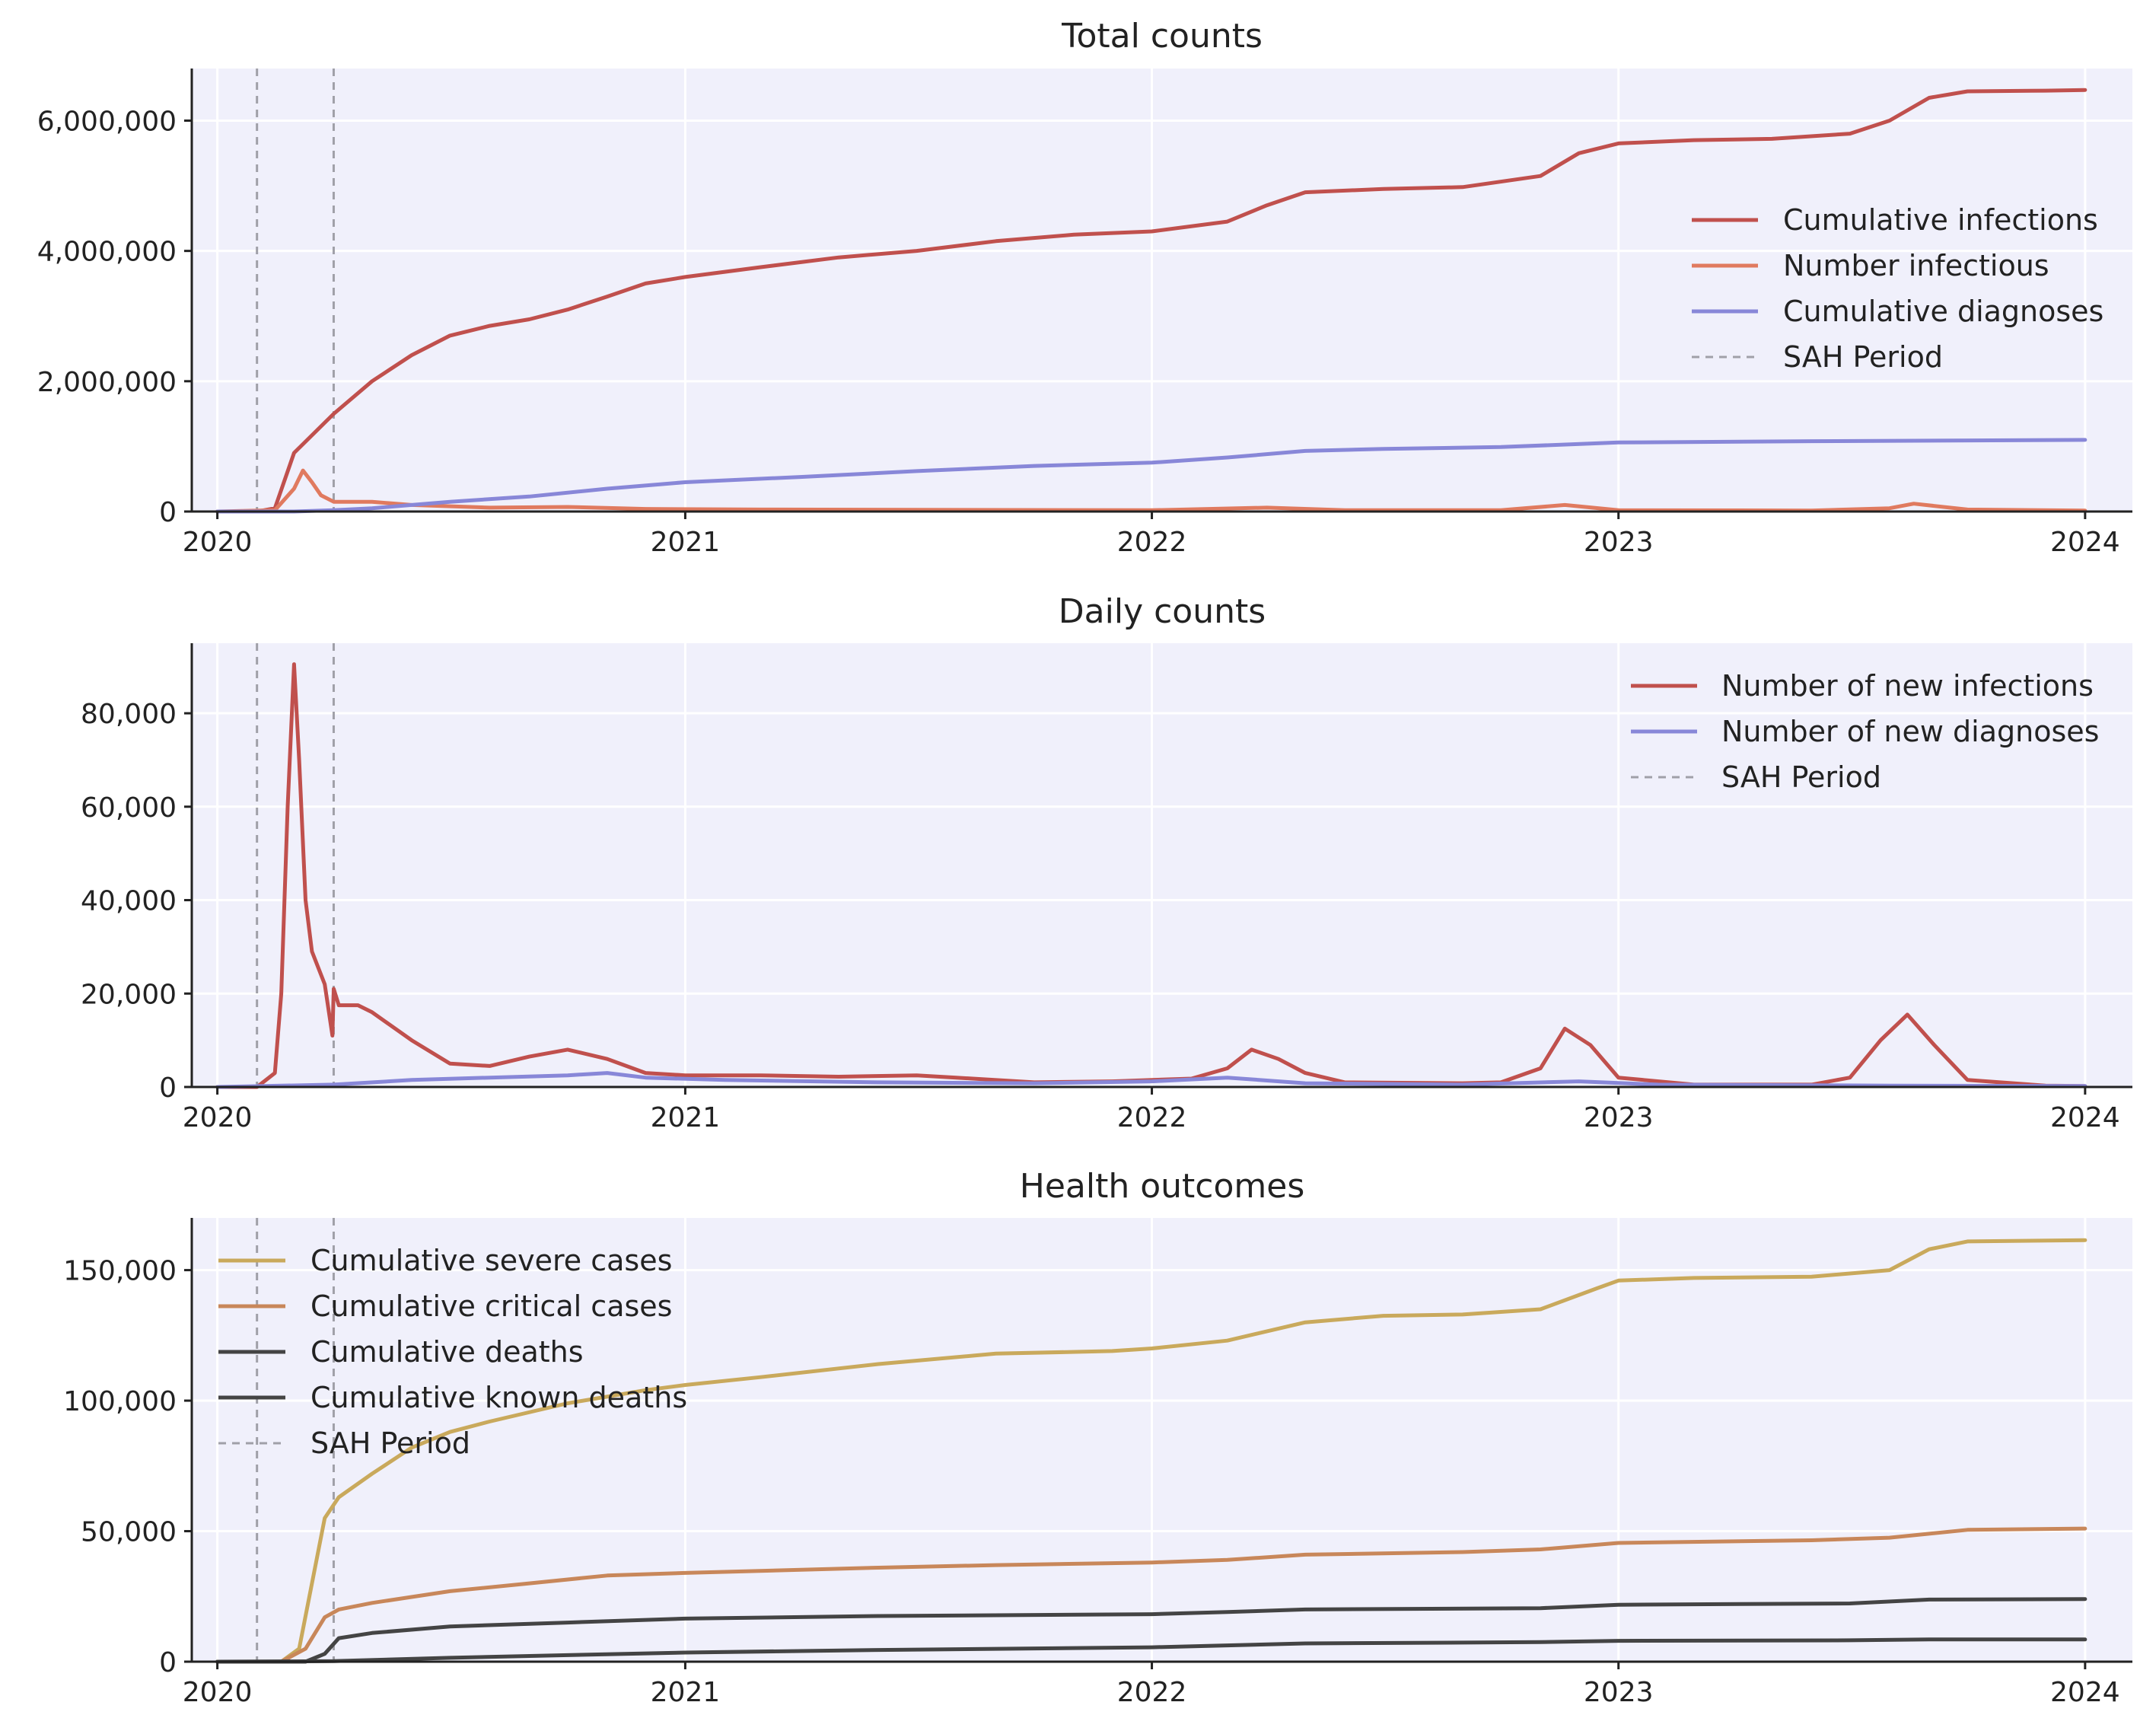 Image resolution: width=2156 pixels, height=1734 pixels. I want to click on y-tick-label: 20,000, so click(129, 994).